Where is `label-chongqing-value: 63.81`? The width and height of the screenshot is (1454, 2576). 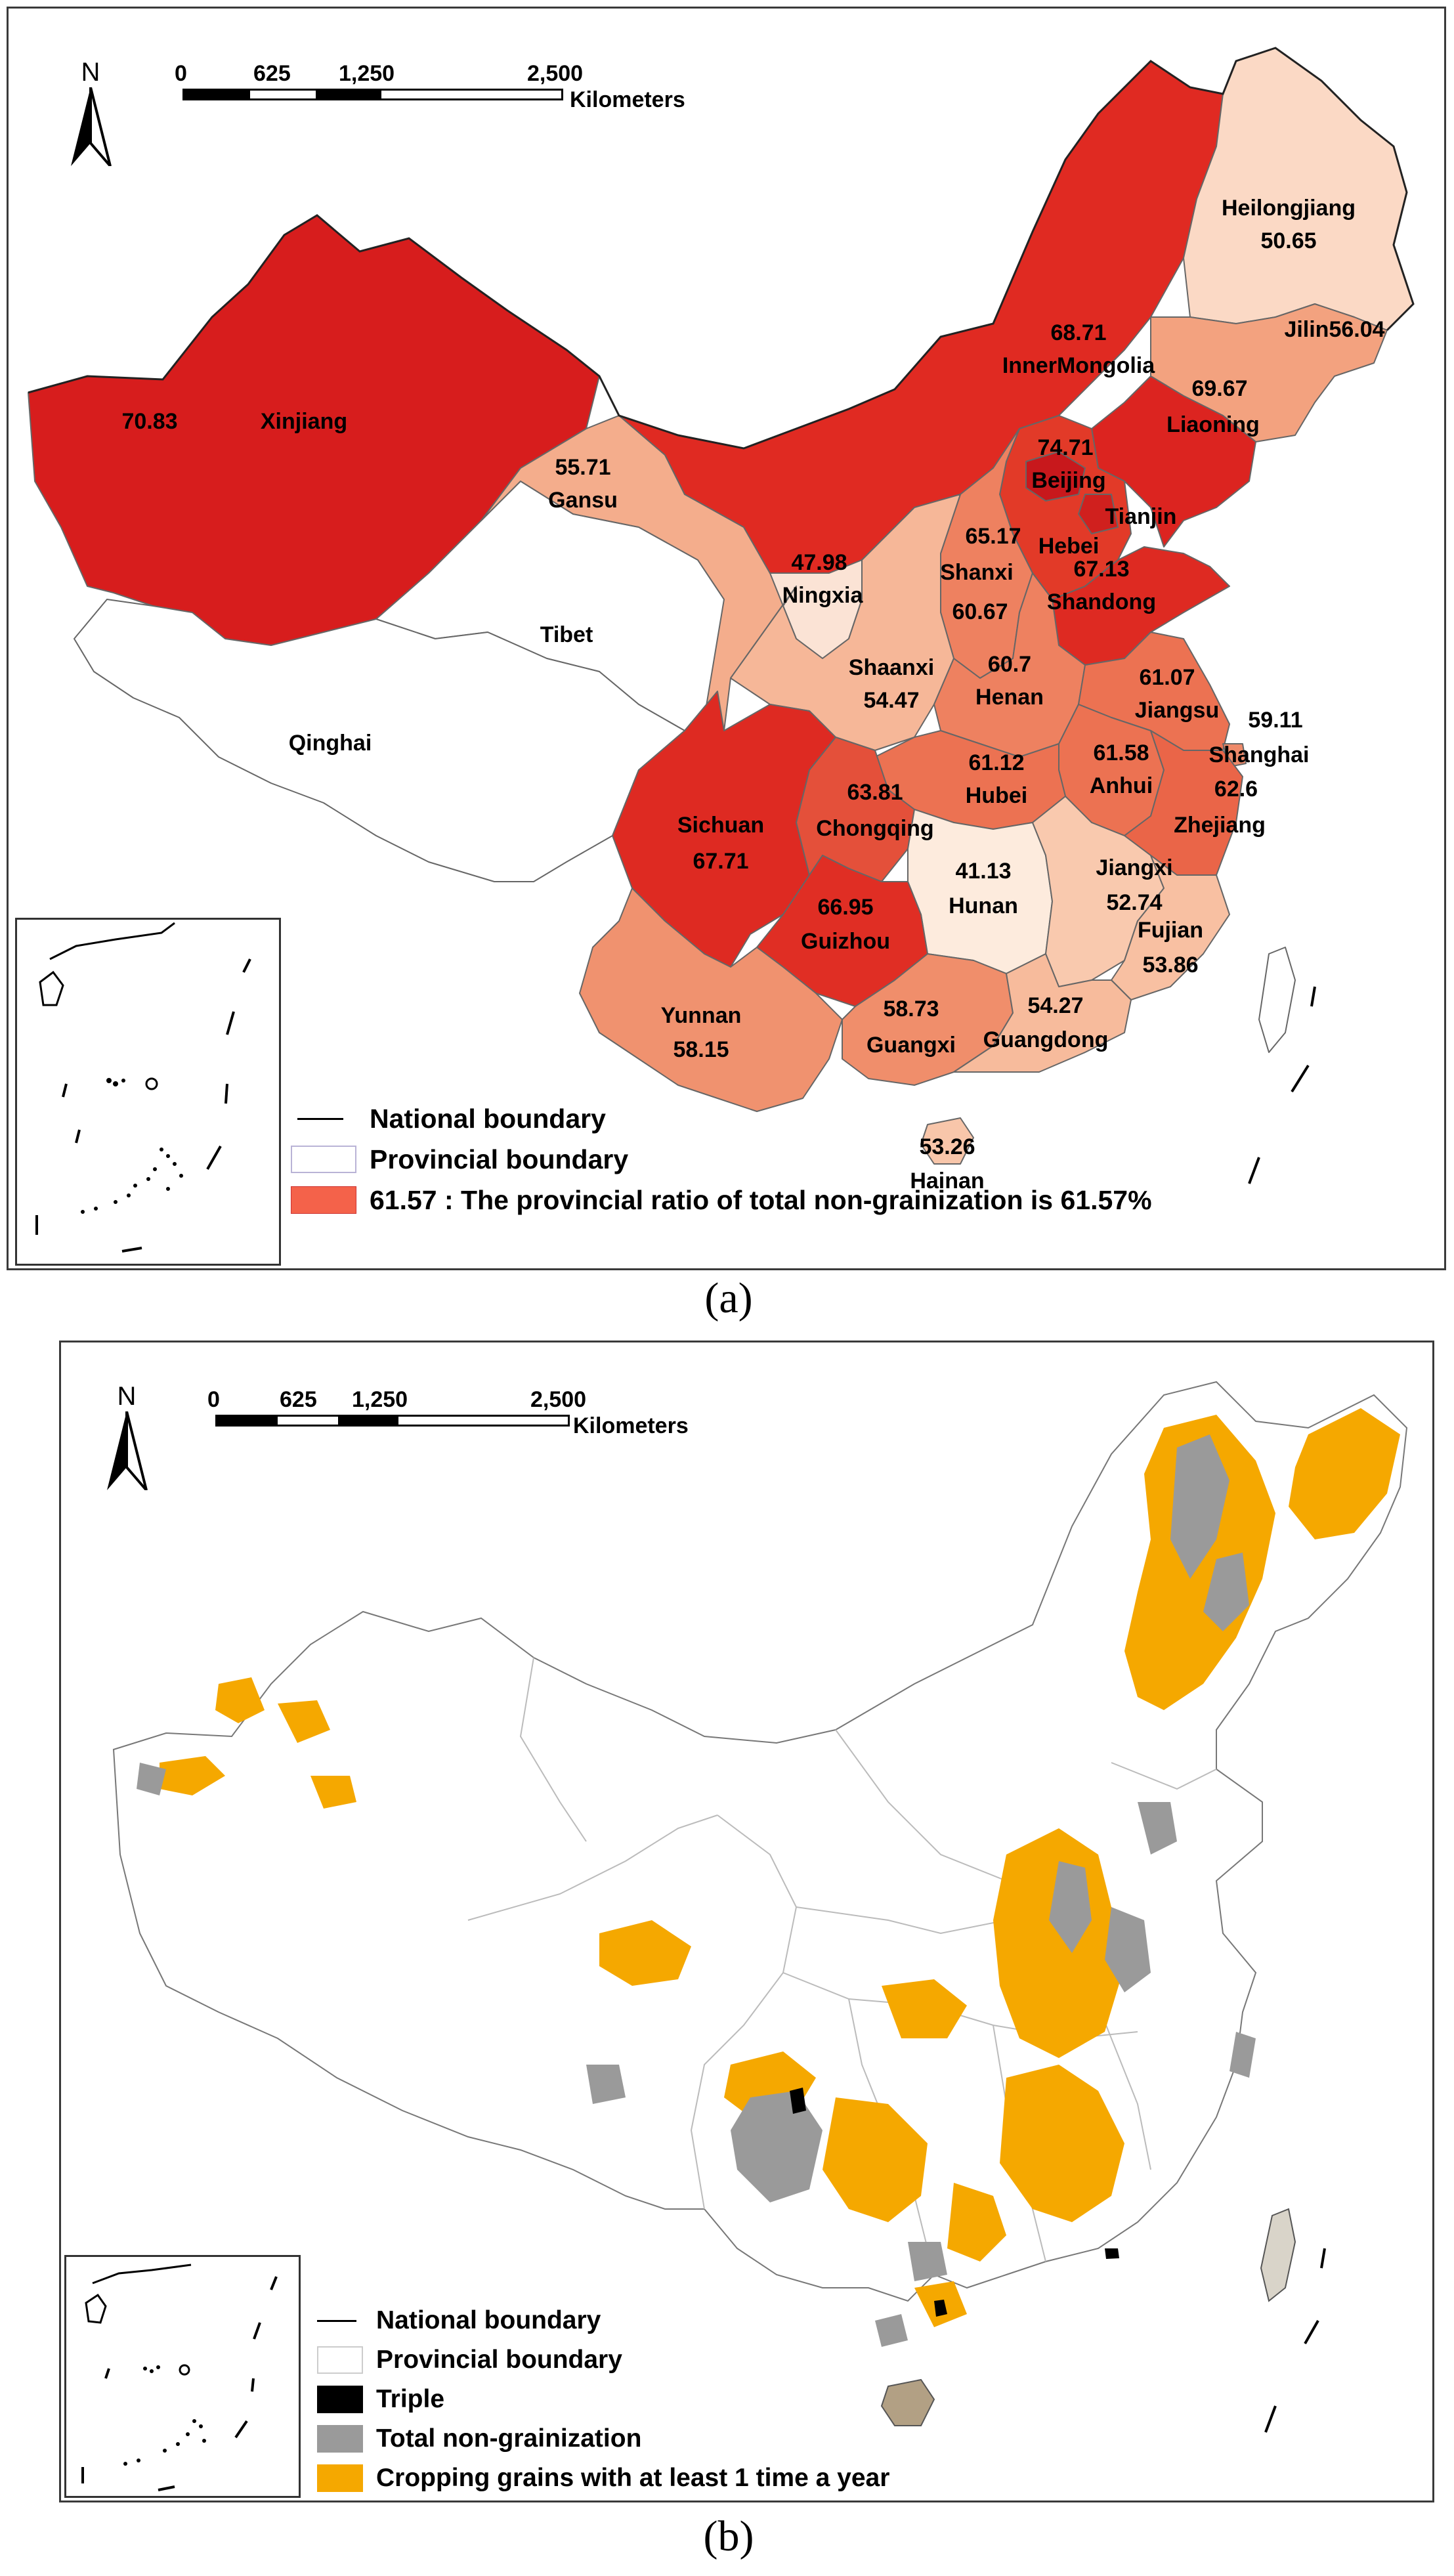
label-chongqing-value: 63.81 is located at coordinates (875, 792).